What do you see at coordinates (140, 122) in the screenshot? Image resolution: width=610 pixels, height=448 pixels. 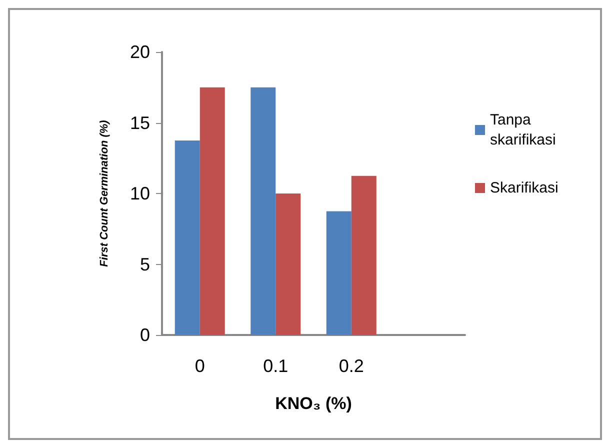 I see `y-tick-label: 15` at bounding box center [140, 122].